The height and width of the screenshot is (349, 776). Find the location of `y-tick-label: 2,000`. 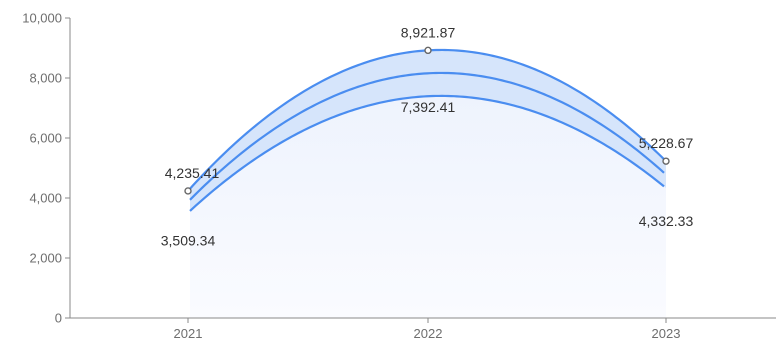

y-tick-label: 2,000 is located at coordinates (45, 258).